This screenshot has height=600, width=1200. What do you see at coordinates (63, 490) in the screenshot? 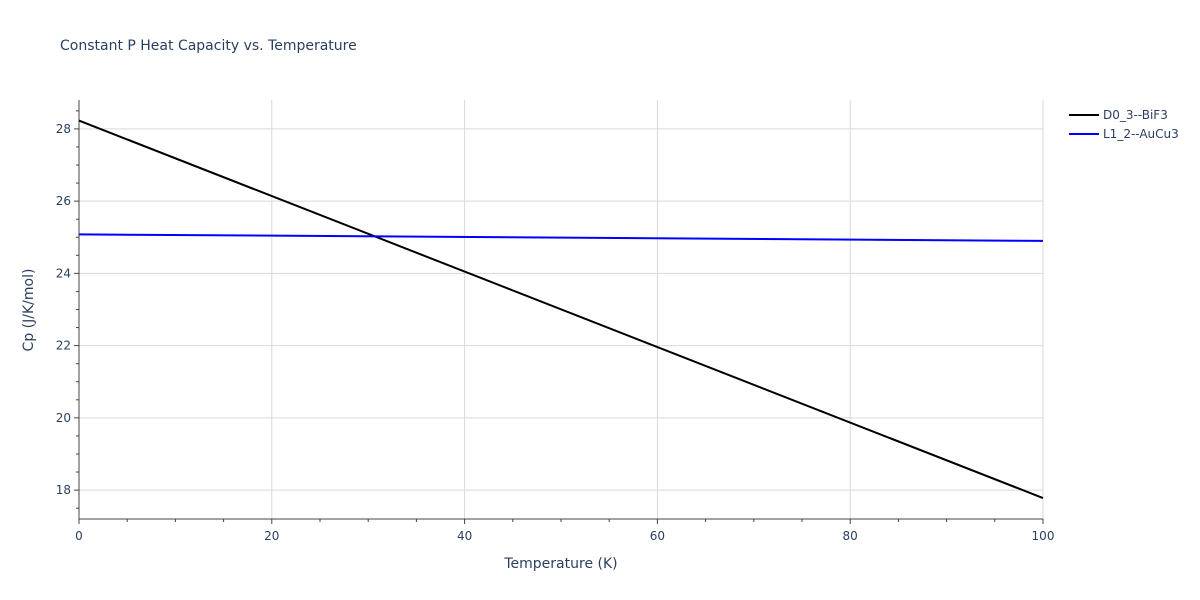
I see `y-tick-label: 18` at bounding box center [63, 490].